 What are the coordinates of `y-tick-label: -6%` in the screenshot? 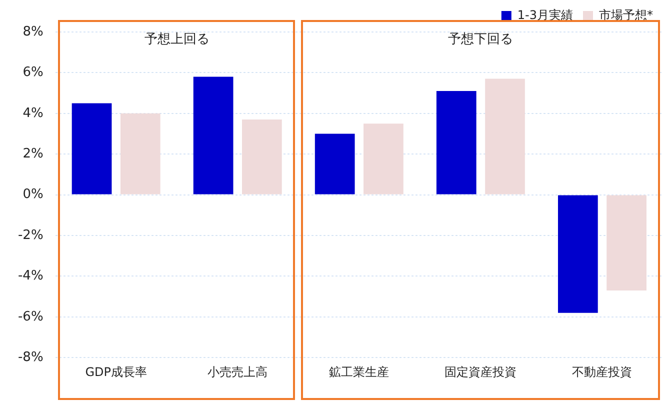 It's located at (31, 316).